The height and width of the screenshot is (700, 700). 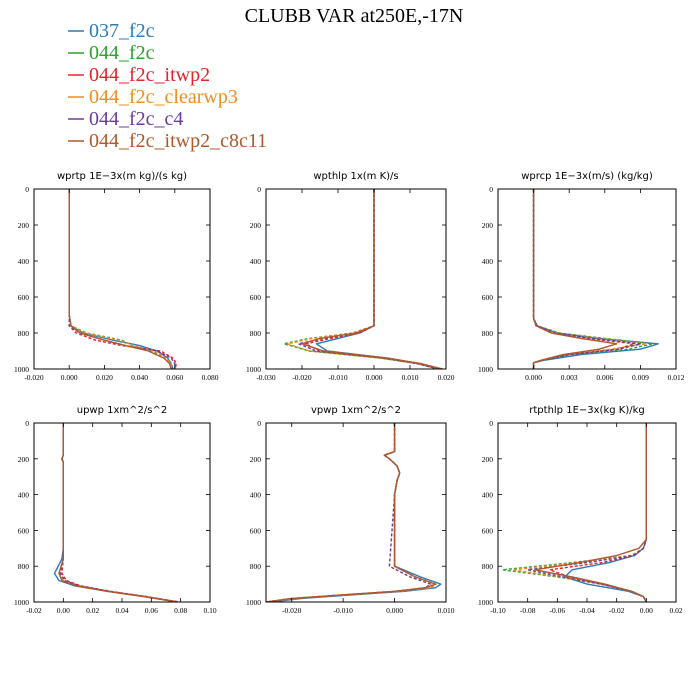 I want to click on x-tick-label: 0.012, so click(x=676, y=377).